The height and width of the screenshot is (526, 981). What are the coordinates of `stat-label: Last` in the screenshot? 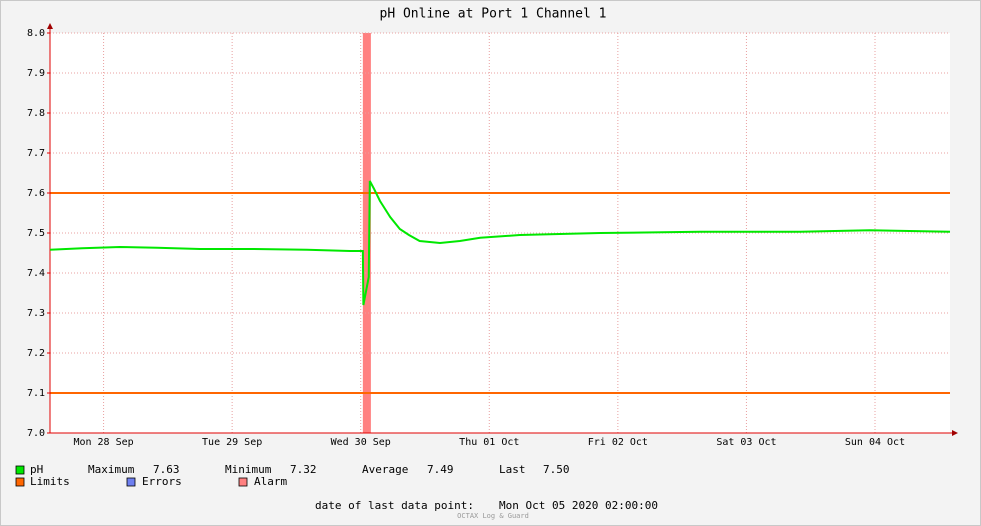 It's located at (512, 469).